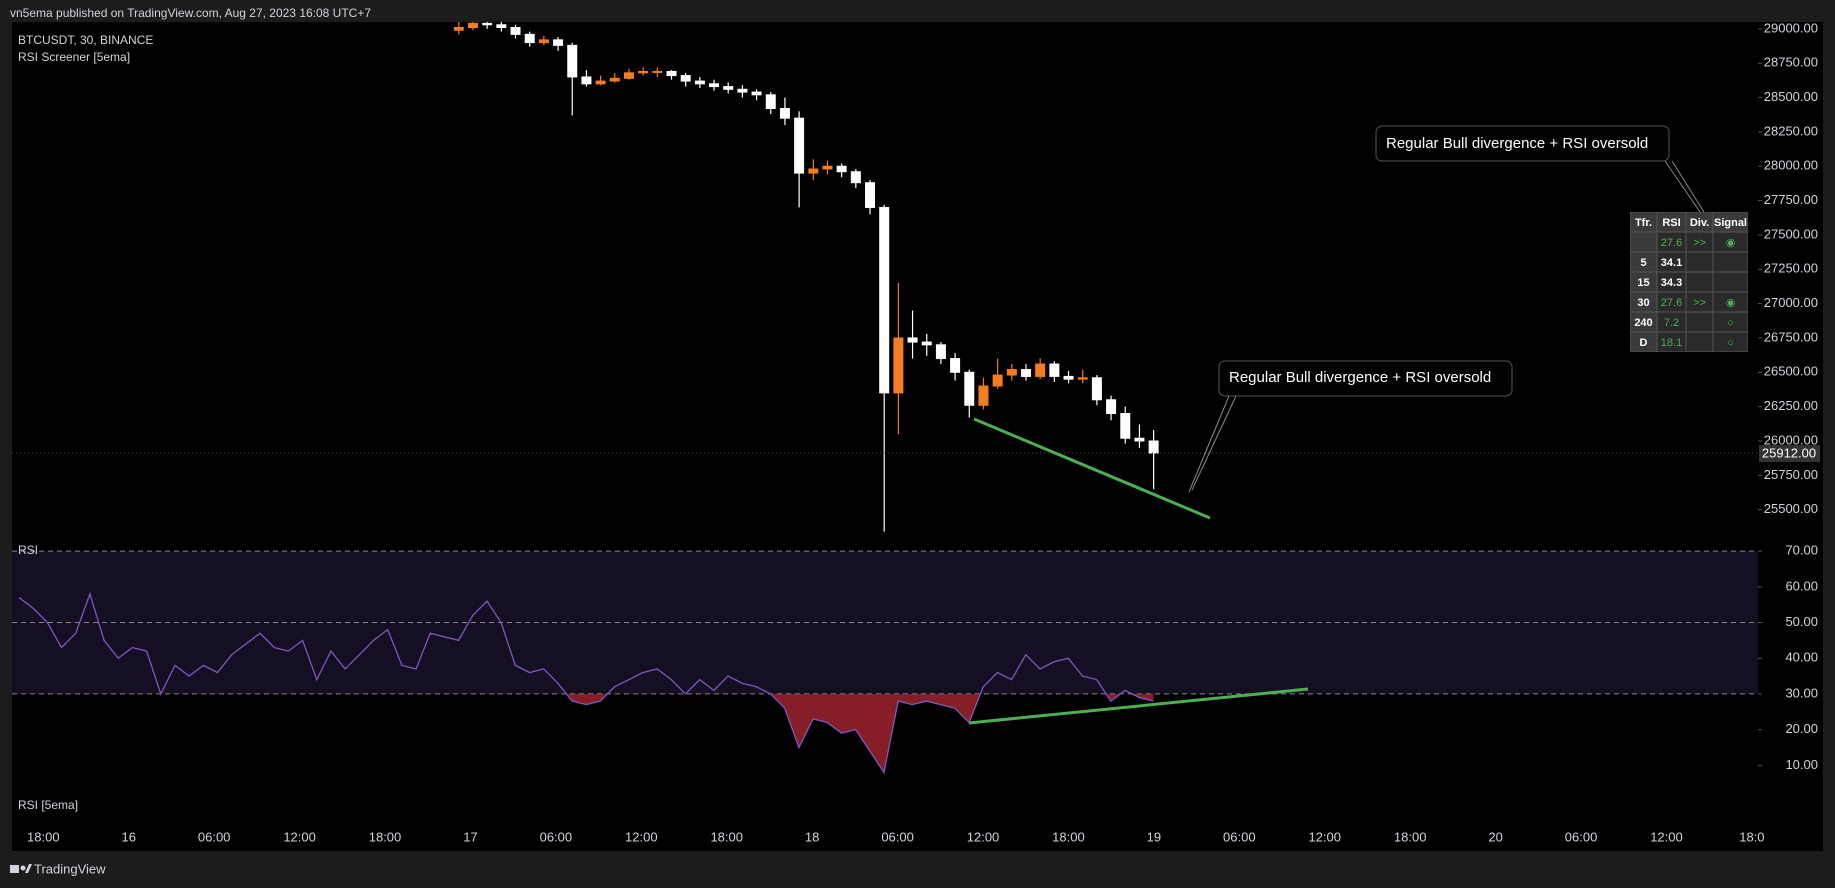 The width and height of the screenshot is (1835, 888). Describe the element at coordinates (1495, 836) in the screenshot. I see `time-tick-label: 20` at that location.